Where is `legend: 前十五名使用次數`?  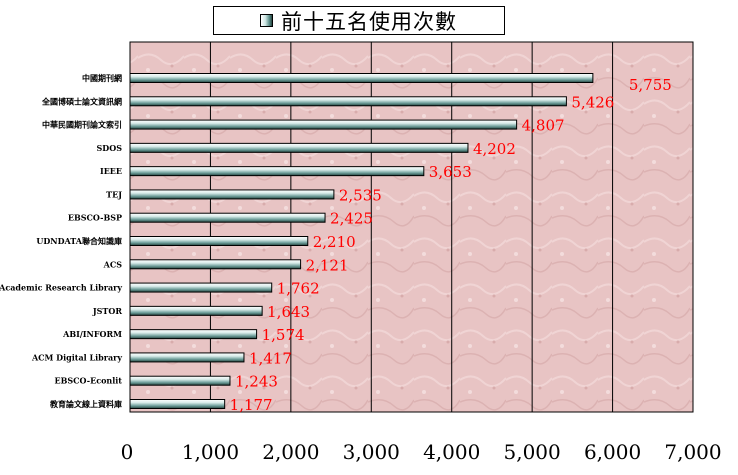
legend: 前十五名使用次數 is located at coordinates (359, 20).